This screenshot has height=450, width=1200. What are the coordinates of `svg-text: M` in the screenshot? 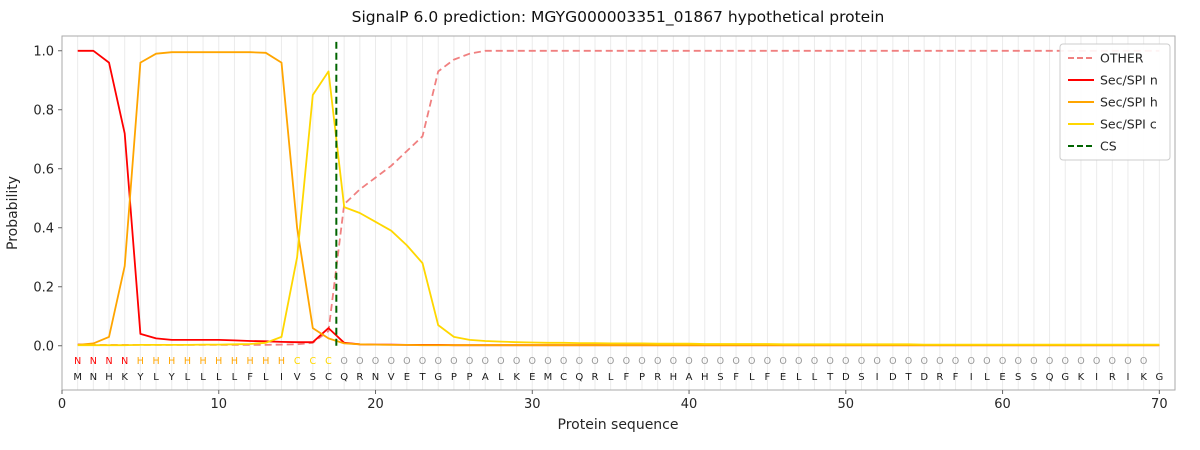 It's located at (77, 377).